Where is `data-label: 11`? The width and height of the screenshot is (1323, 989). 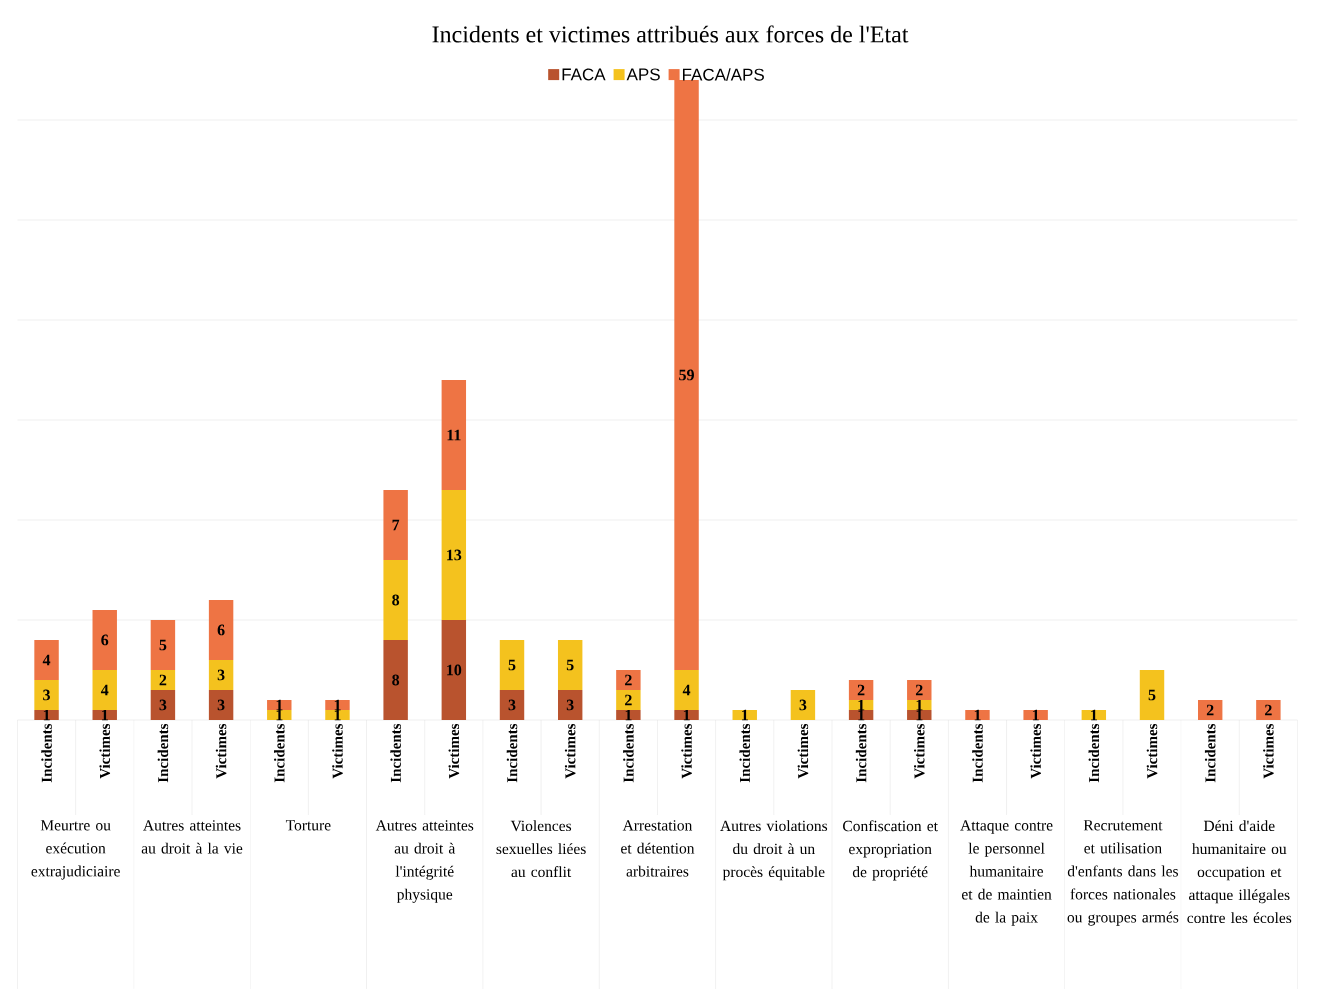
data-label: 11 is located at coordinates (454, 435).